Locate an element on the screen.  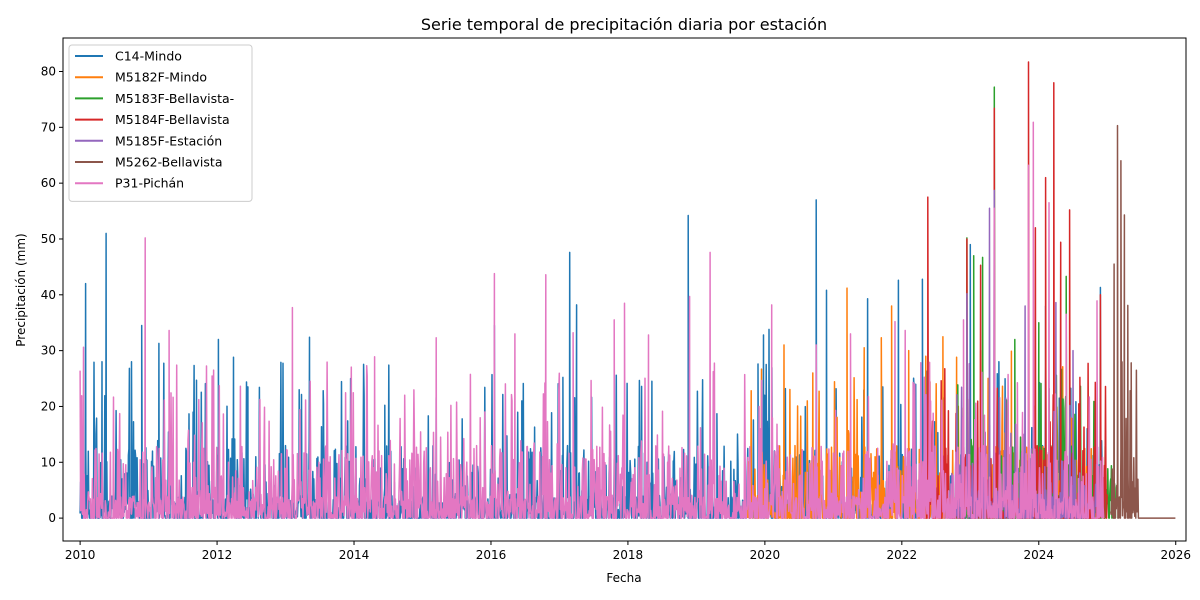
y-axis-title: Precipitación (mm) is located at coordinates (21, 289).